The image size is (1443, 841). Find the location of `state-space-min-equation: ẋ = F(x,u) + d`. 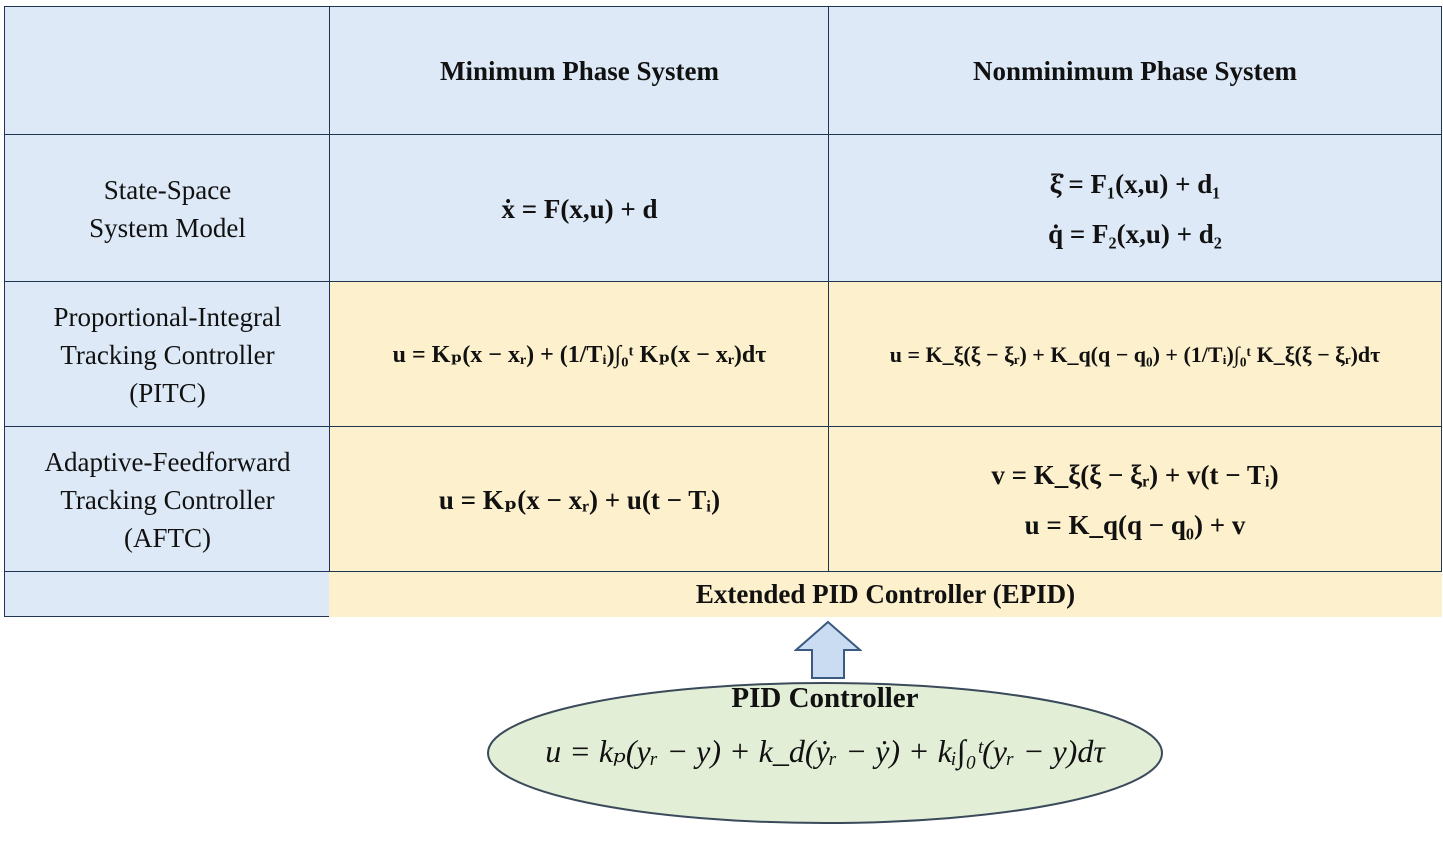

state-space-min-equation: ẋ = F(x,u) + d is located at coordinates (579, 208).